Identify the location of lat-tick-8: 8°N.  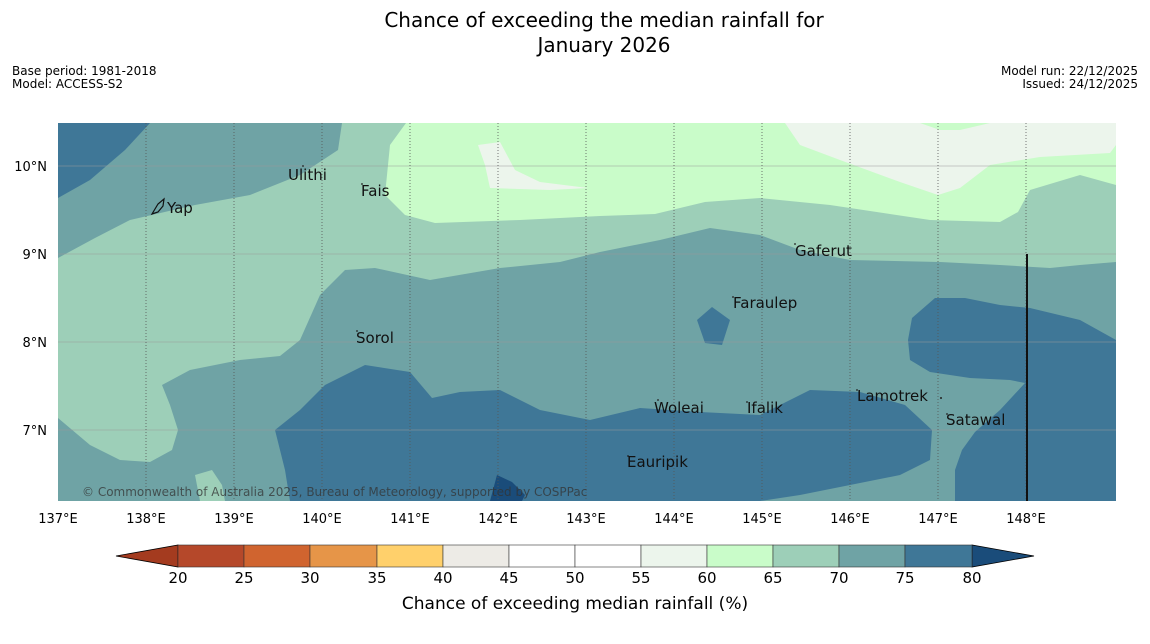
(35, 343).